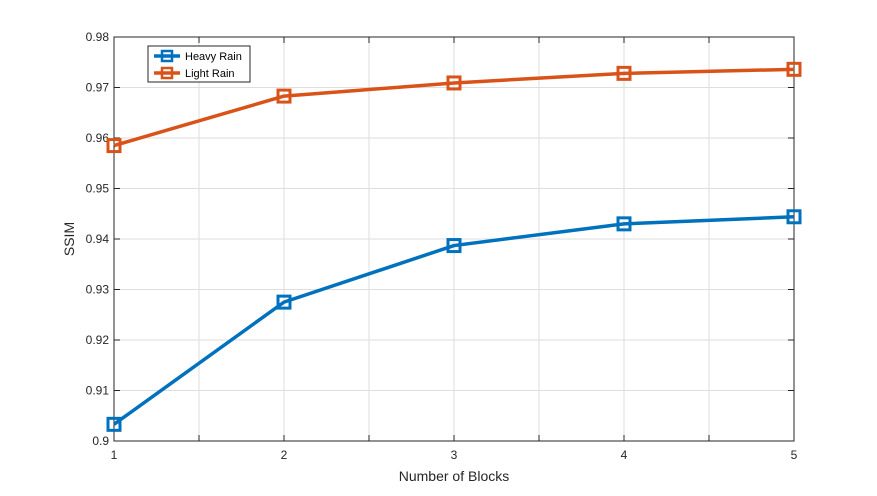 The width and height of the screenshot is (877, 496). What do you see at coordinates (454, 476) in the screenshot?
I see `x-axis-title: Number of Blocks` at bounding box center [454, 476].